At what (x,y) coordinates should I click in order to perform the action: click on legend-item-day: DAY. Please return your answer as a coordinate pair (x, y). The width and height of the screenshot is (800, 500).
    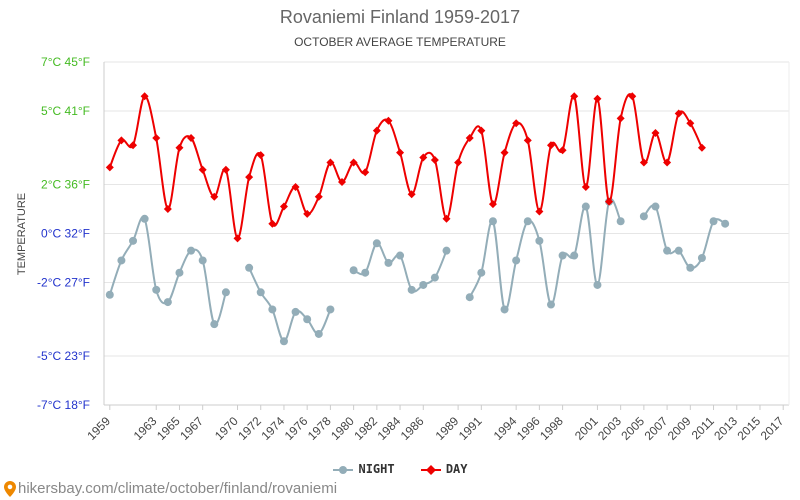
    Looking at the image, I should click on (444, 469).